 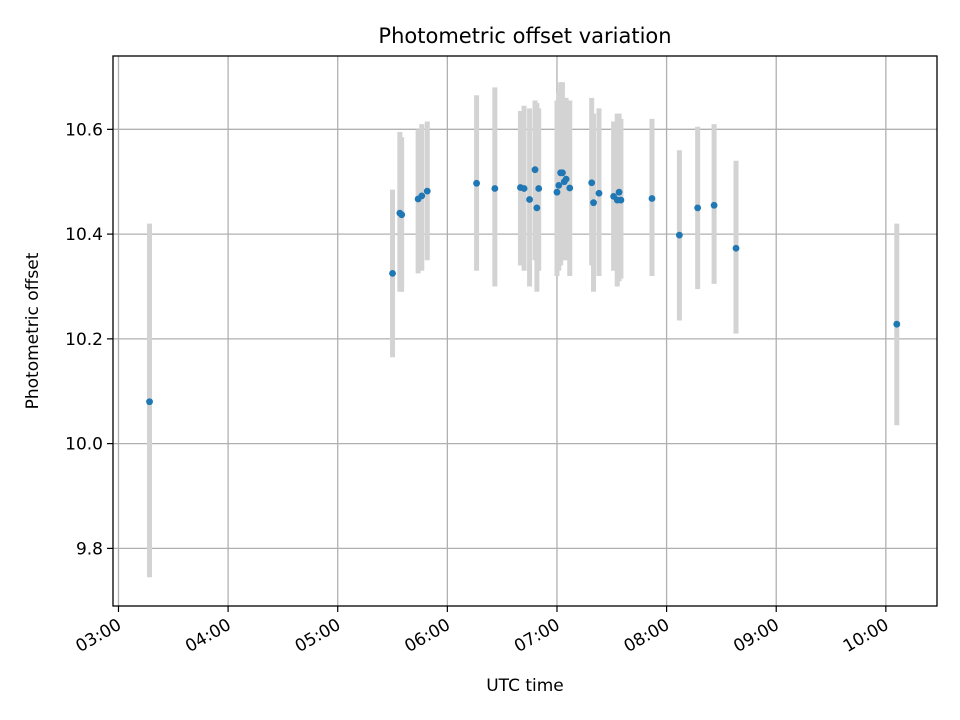 What do you see at coordinates (647, 636) in the screenshot?
I see `x-tick-label: 08:00` at bounding box center [647, 636].